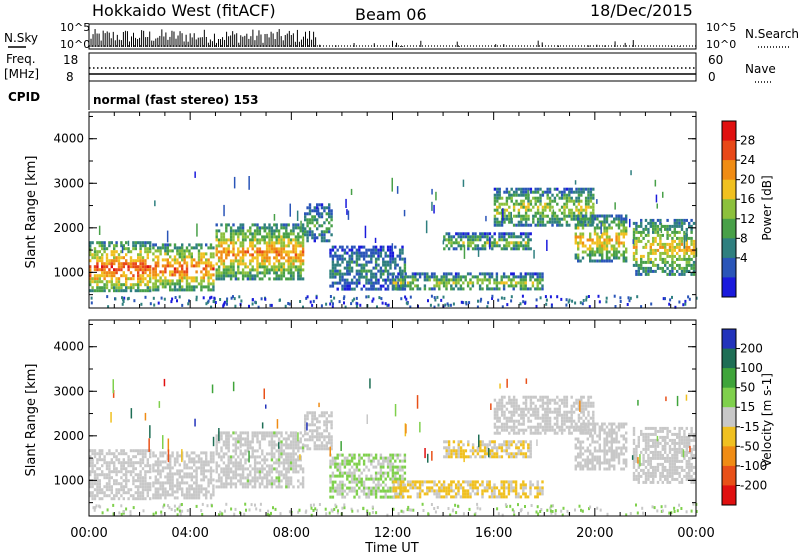 The height and width of the screenshot is (554, 800). I want to click on noise-right-top-tick: 10^5, so click(721, 27).